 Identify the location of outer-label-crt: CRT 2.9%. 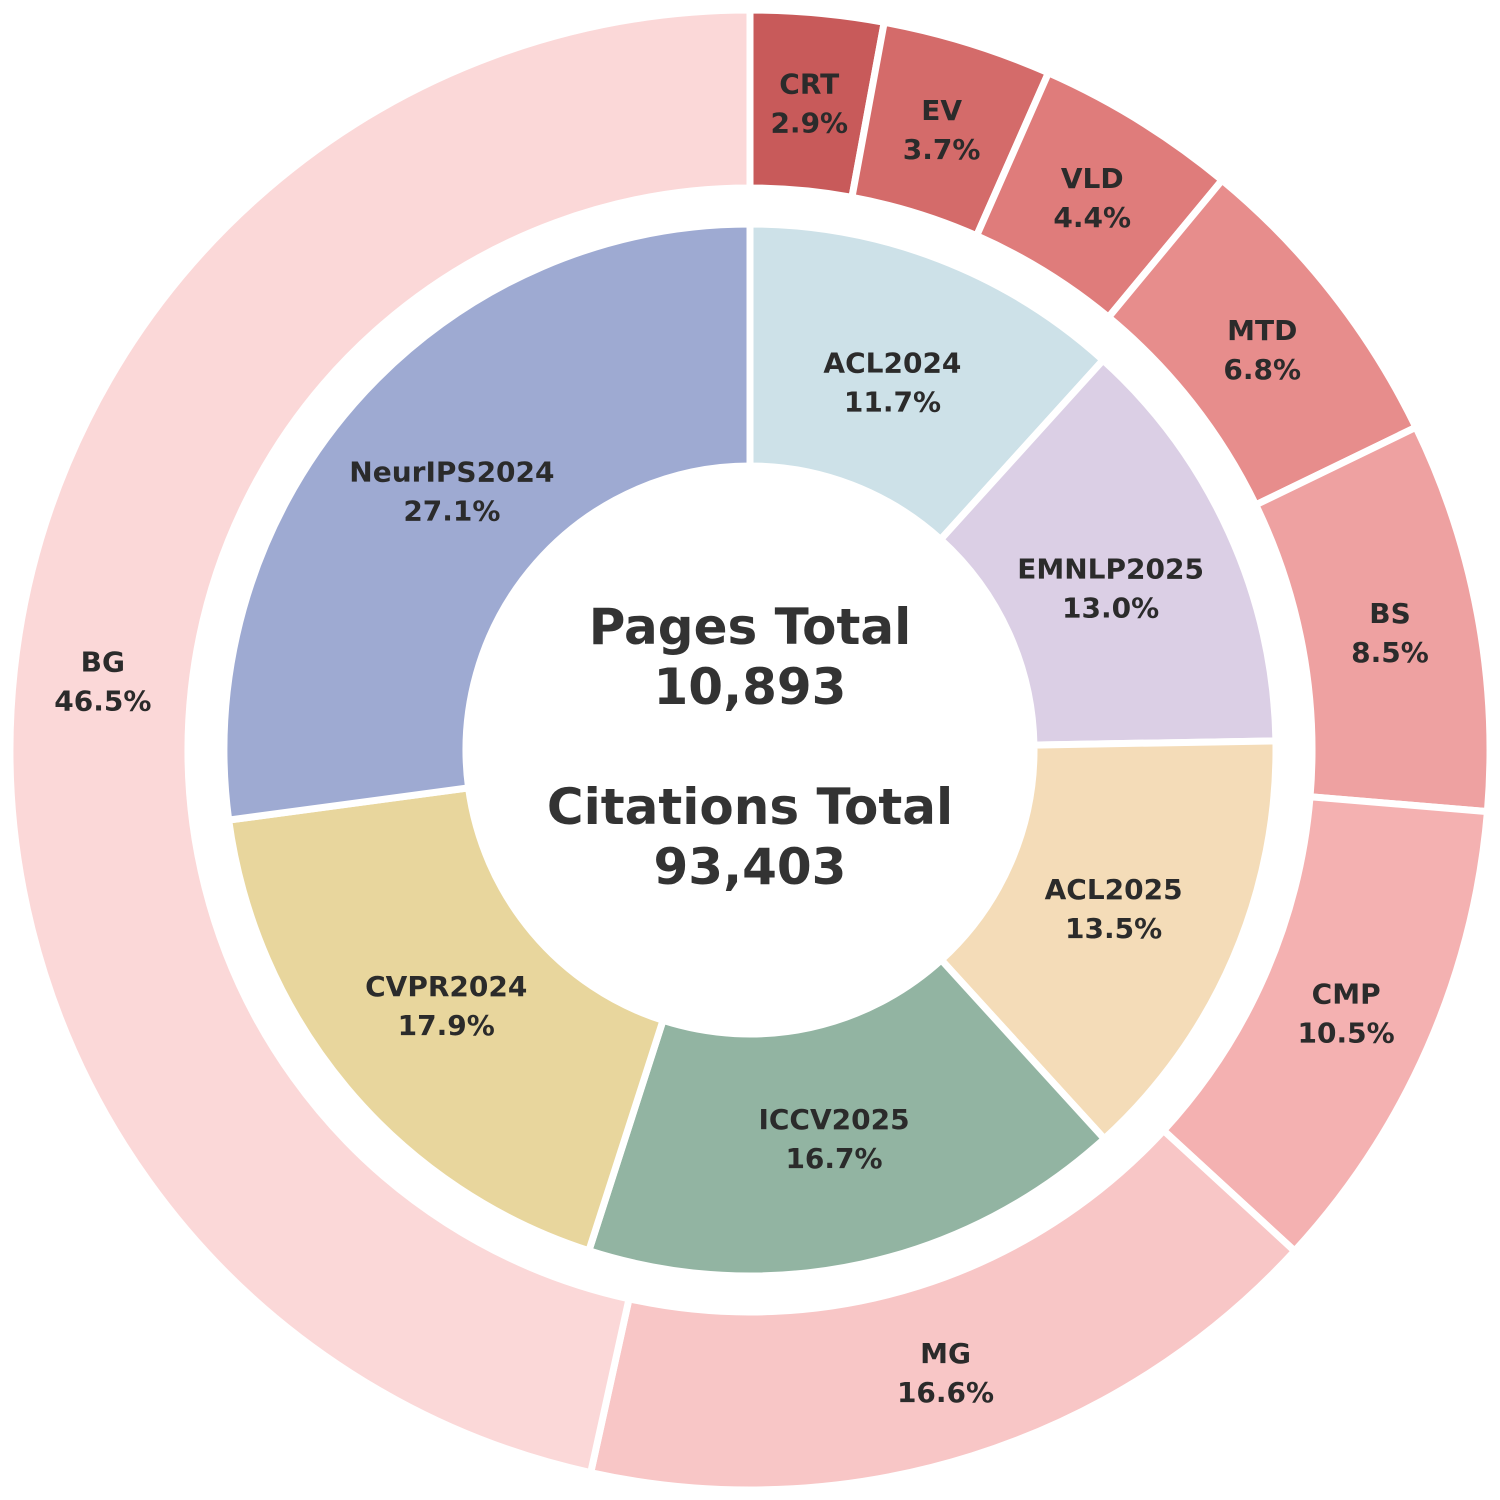
(809, 104).